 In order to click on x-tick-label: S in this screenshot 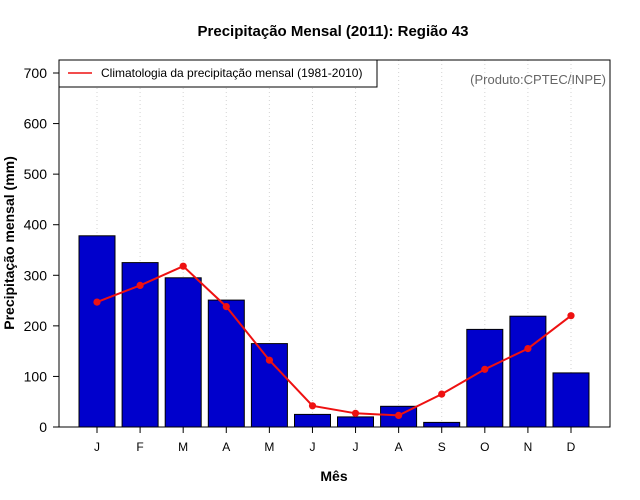, I will do `click(442, 447)`.